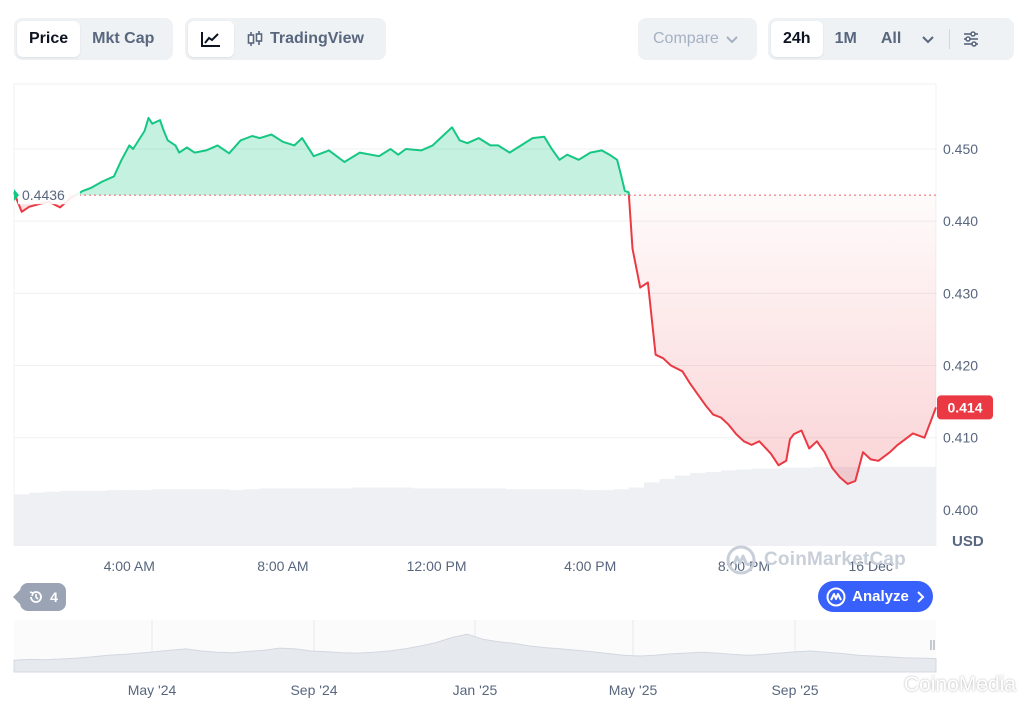  I want to click on sliders-icon, so click(971, 39).